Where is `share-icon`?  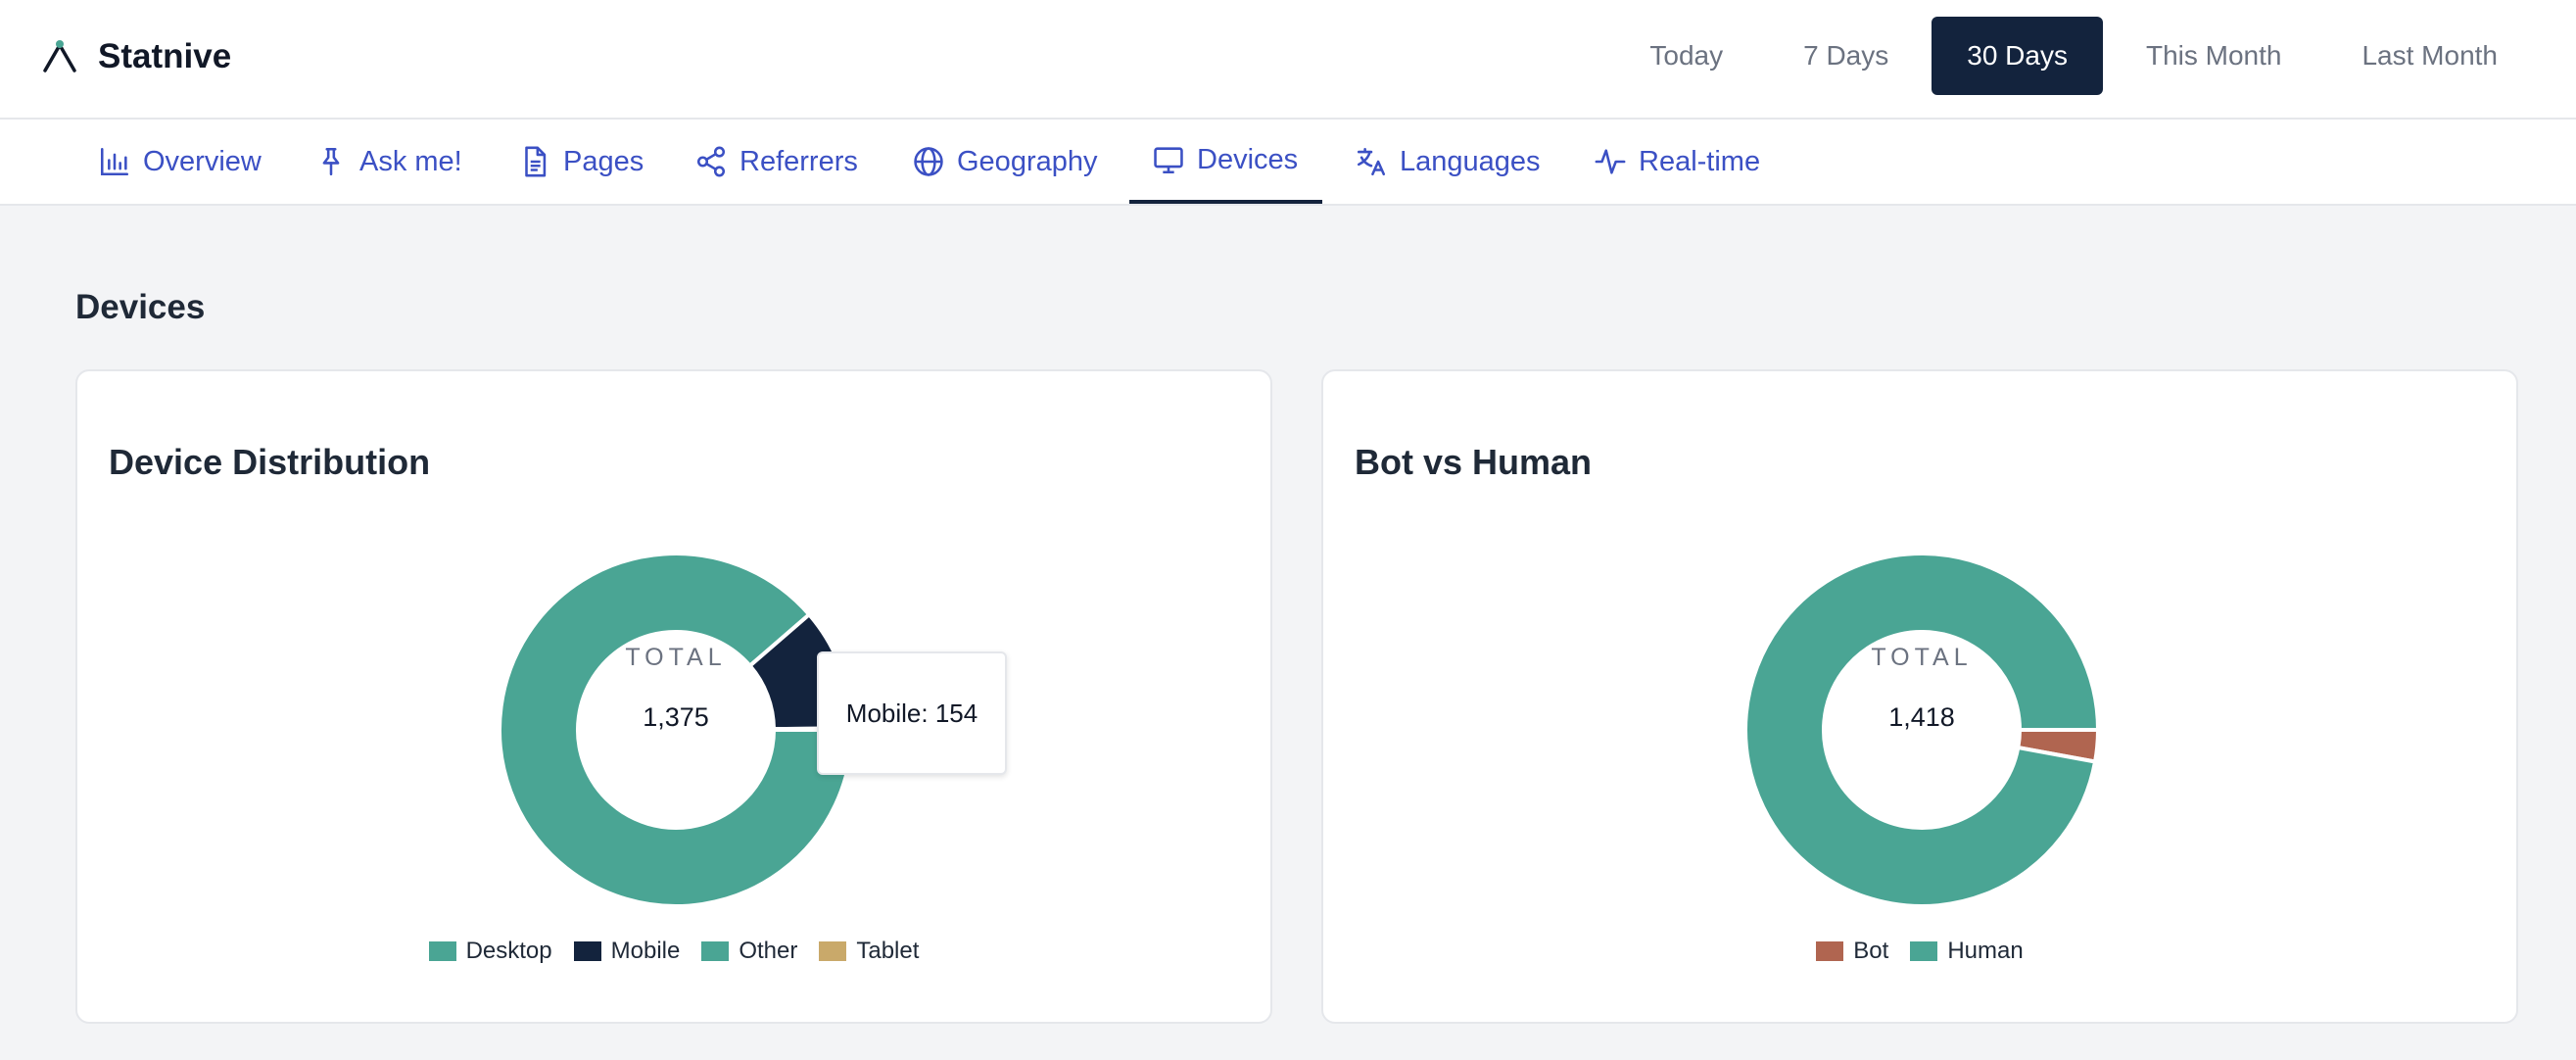 share-icon is located at coordinates (711, 162).